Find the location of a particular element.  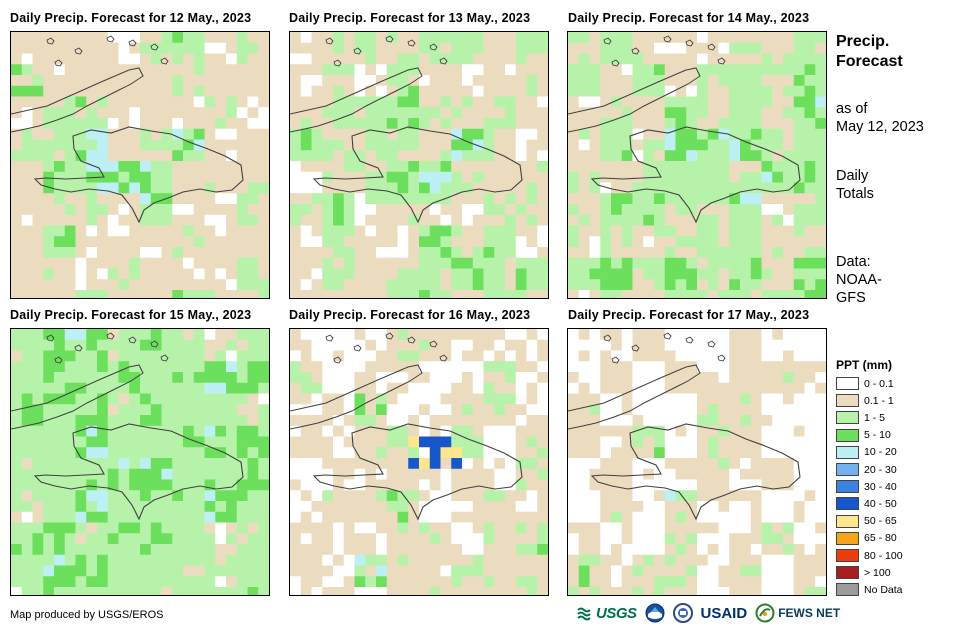

legend-item: 0 - 0.1 is located at coordinates (865, 383).